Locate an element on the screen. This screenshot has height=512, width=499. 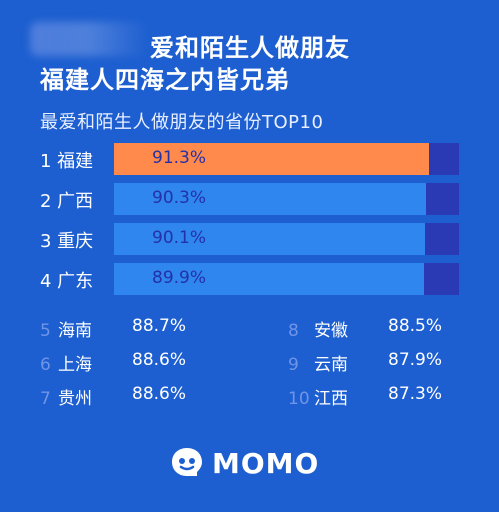
province-percentage: 88.7% is located at coordinates (159, 326).